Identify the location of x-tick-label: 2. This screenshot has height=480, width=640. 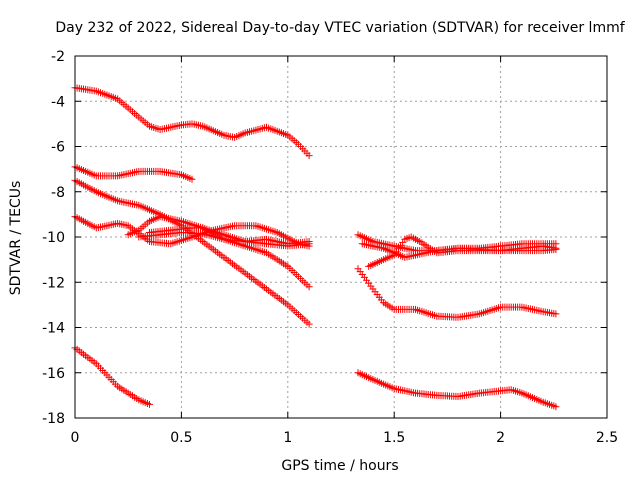
(500, 438).